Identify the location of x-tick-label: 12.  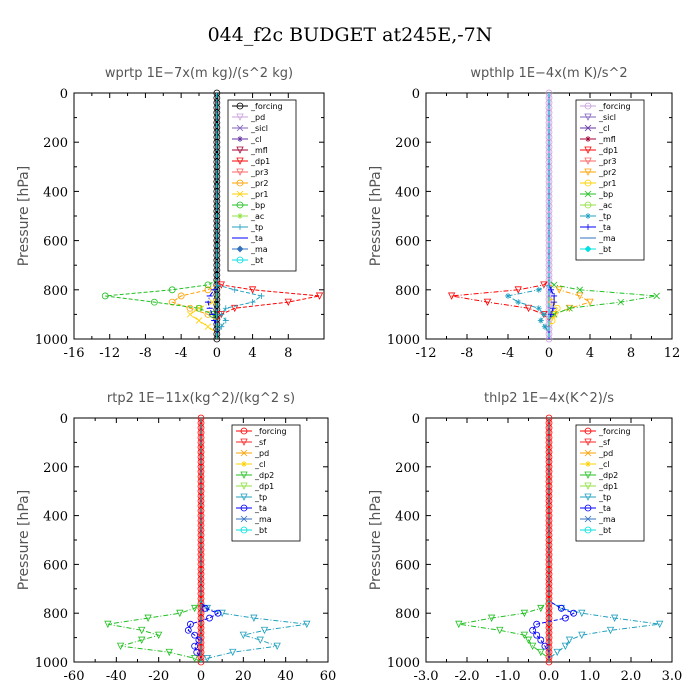
(672, 353).